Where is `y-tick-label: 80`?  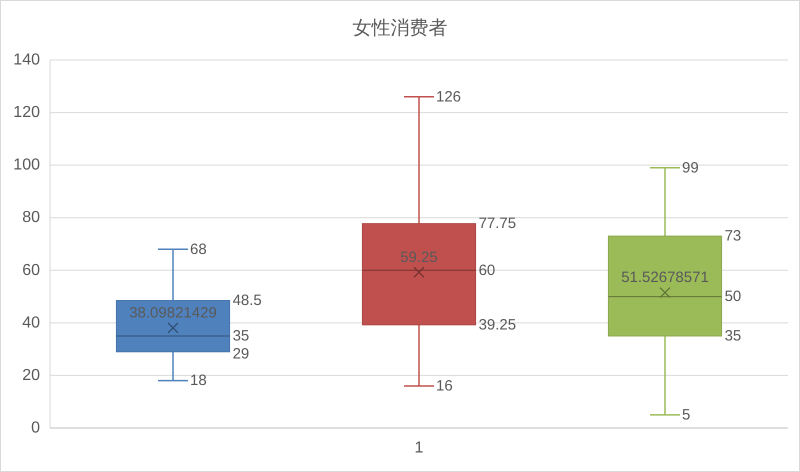
y-tick-label: 80 is located at coordinates (31, 217).